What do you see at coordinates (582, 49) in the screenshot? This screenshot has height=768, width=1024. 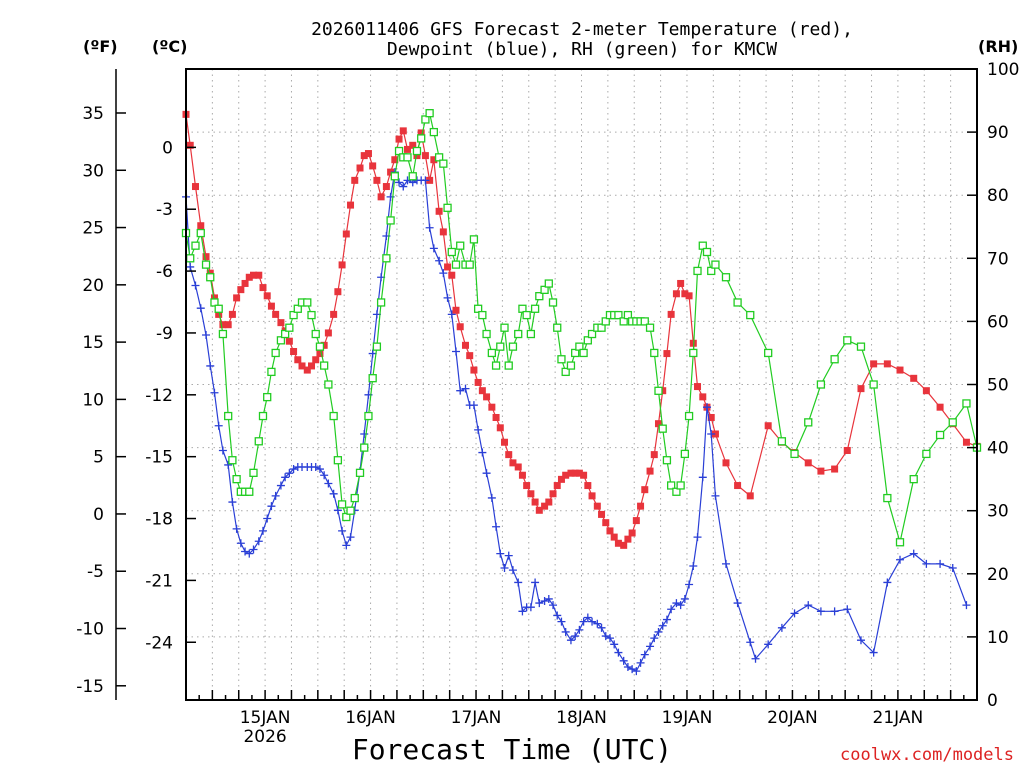 I see `chart-title-line-2: Dewpoint (blue), RH (green) for KMCW` at bounding box center [582, 49].